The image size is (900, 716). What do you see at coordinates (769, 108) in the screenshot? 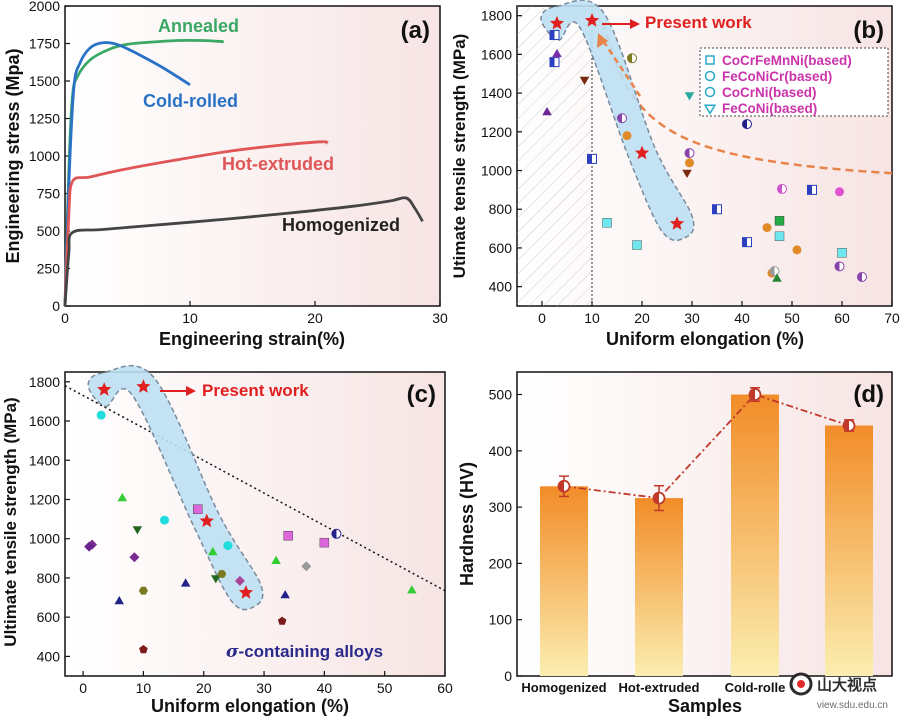
I see `legend-entry-label: FeCoNi(based)` at bounding box center [769, 108].